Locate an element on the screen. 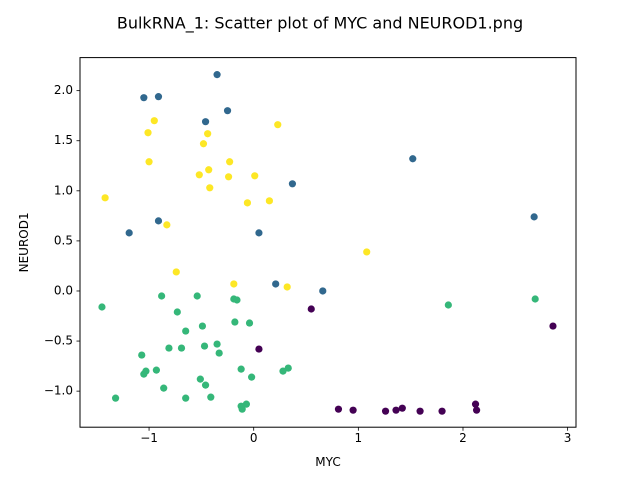 This screenshot has height=480, width=640. x-tick-label: −1 is located at coordinates (149, 438).